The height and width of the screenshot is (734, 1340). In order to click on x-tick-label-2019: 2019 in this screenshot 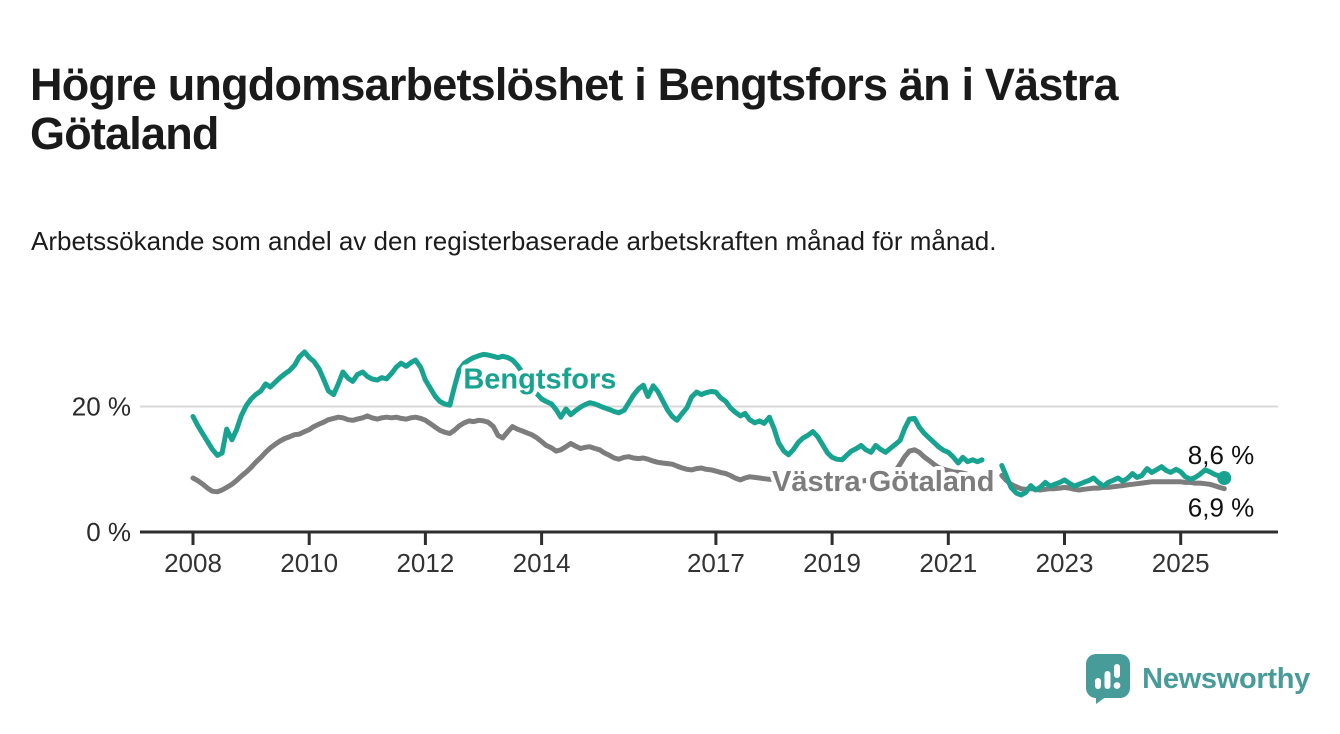, I will do `click(832, 563)`.